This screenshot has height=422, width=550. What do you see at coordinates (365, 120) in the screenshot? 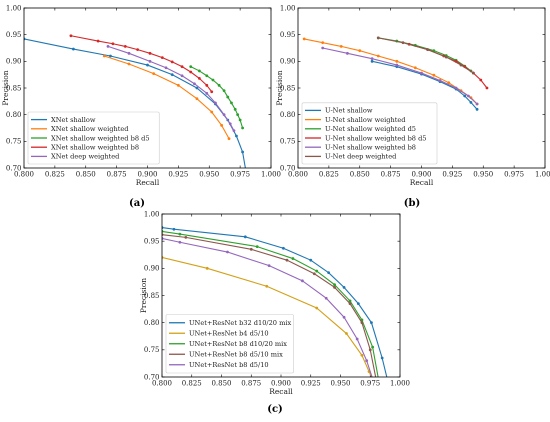
I see `legend-entry: U-Net shallow weighted` at bounding box center [365, 120].